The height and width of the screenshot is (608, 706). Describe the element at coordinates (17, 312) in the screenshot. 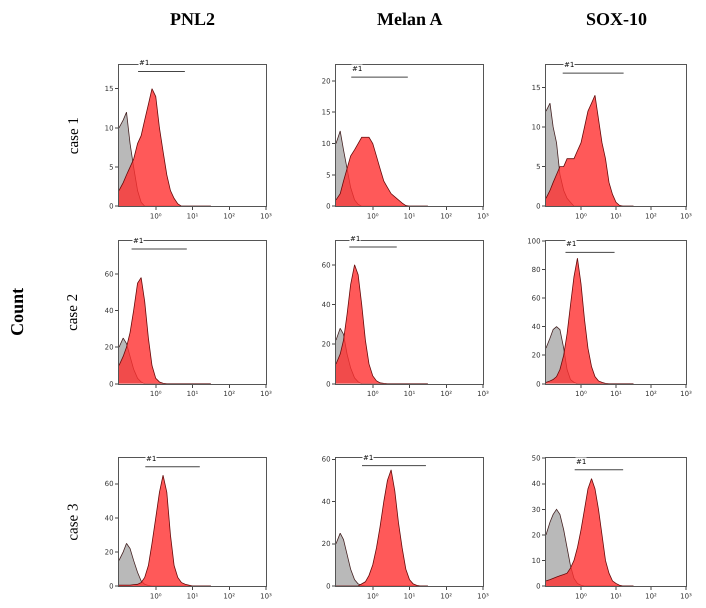

I see `text: Count` at that location.